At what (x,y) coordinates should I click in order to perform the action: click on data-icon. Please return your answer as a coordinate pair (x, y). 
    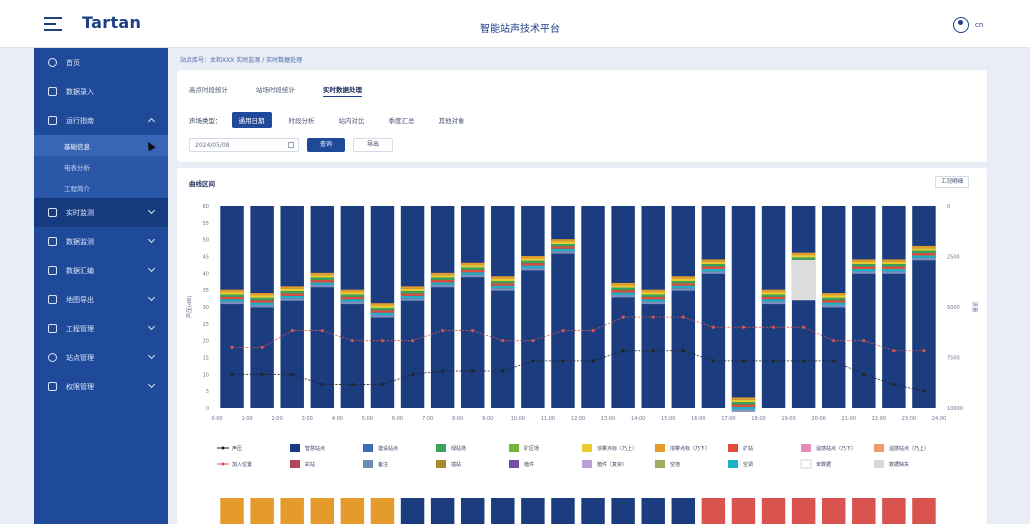
    Looking at the image, I should click on (52, 241).